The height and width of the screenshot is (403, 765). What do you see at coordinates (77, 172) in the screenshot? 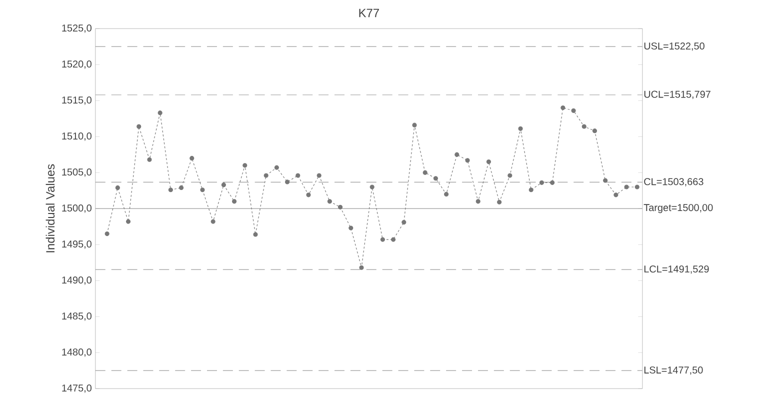
I see `y-tick-label: 1505,0` at bounding box center [77, 172].